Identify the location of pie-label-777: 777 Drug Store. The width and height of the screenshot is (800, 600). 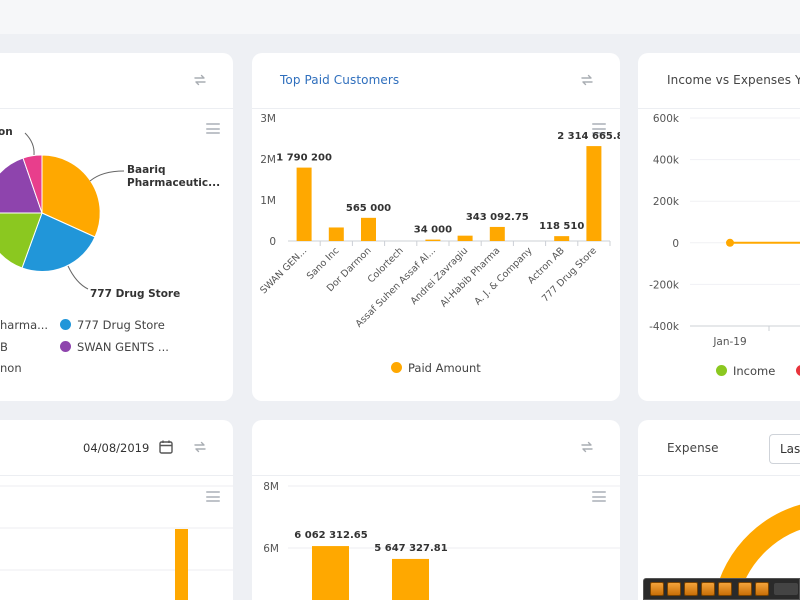
(135, 294).